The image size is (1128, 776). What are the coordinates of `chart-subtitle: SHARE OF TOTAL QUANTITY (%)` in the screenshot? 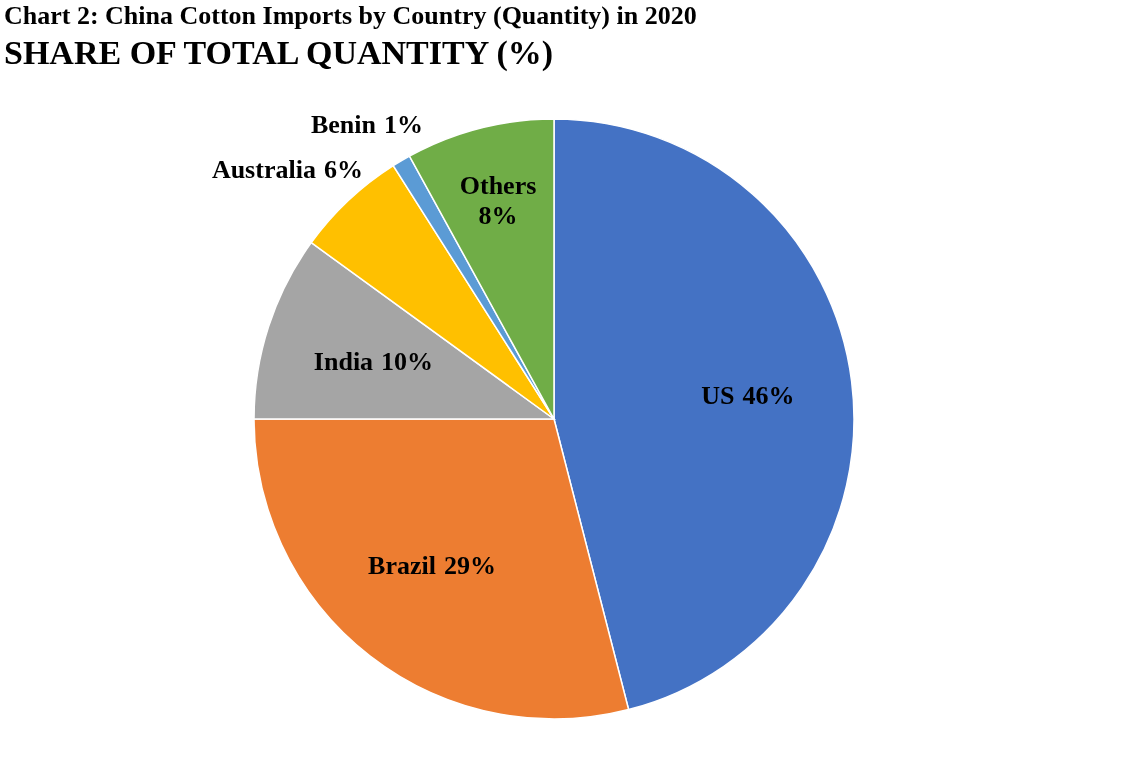 It's located at (279, 52).